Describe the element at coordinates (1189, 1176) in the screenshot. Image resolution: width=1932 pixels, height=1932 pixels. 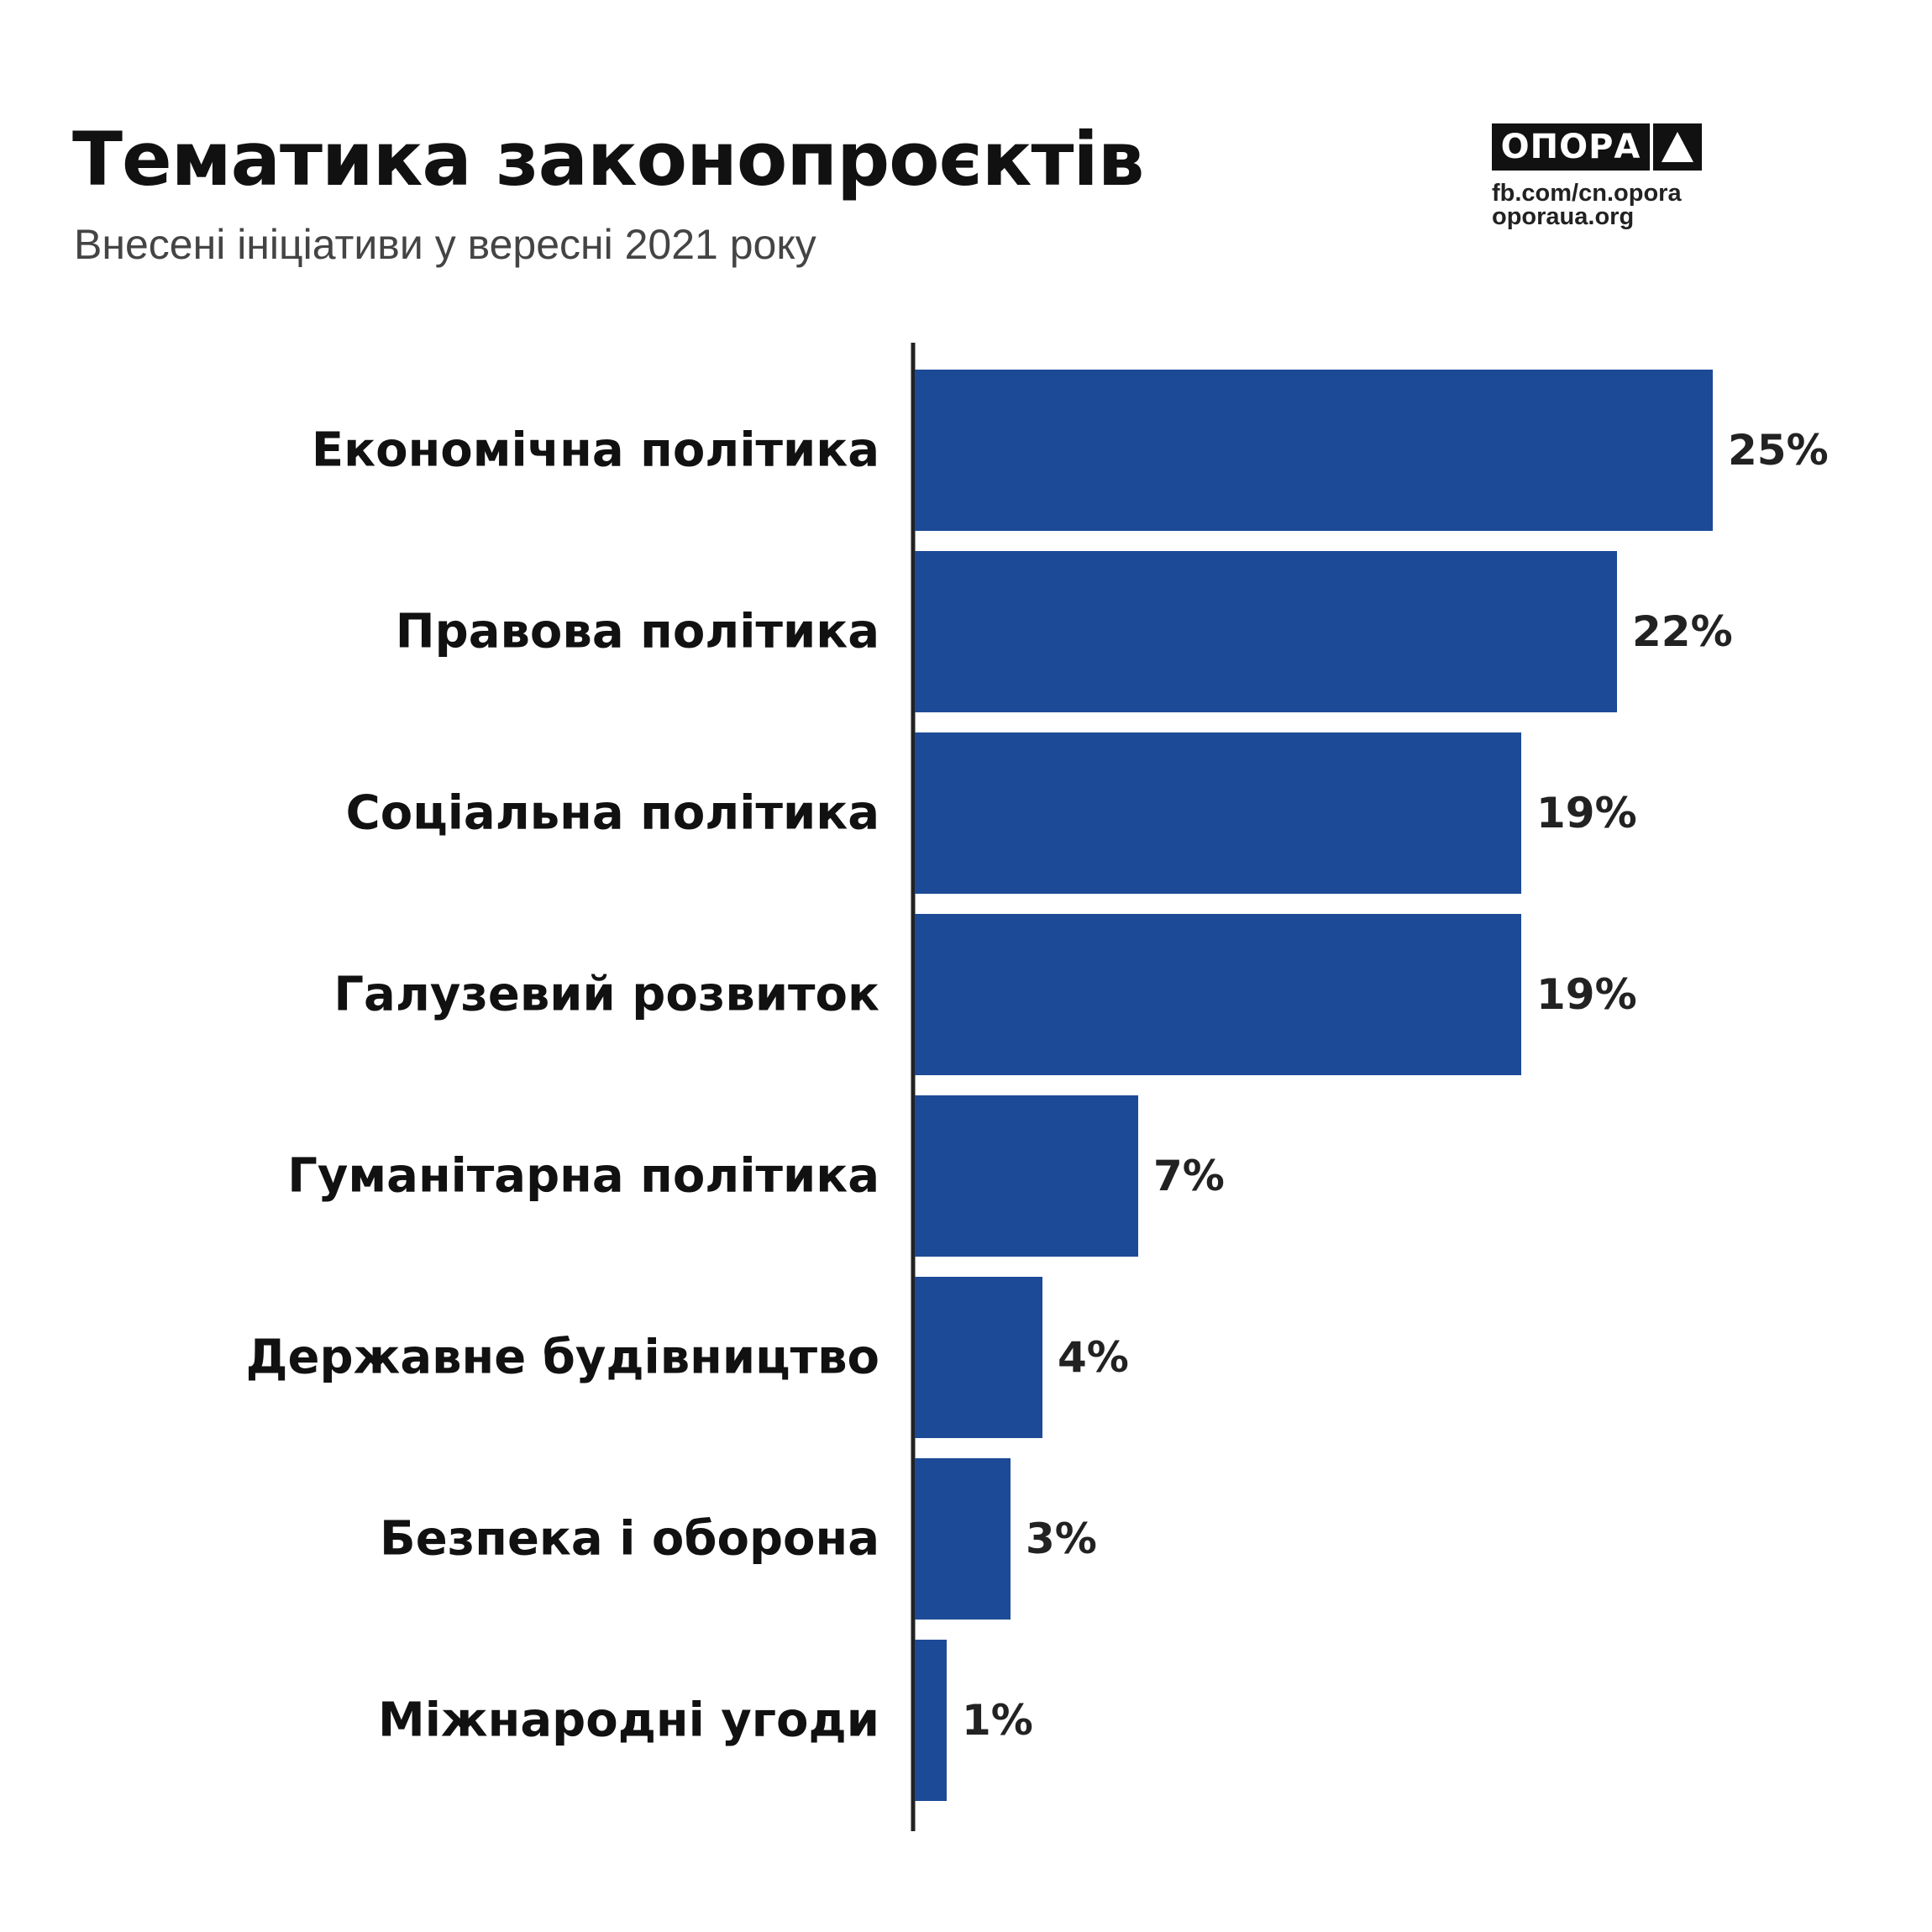
I see `value-label: 7%` at that location.